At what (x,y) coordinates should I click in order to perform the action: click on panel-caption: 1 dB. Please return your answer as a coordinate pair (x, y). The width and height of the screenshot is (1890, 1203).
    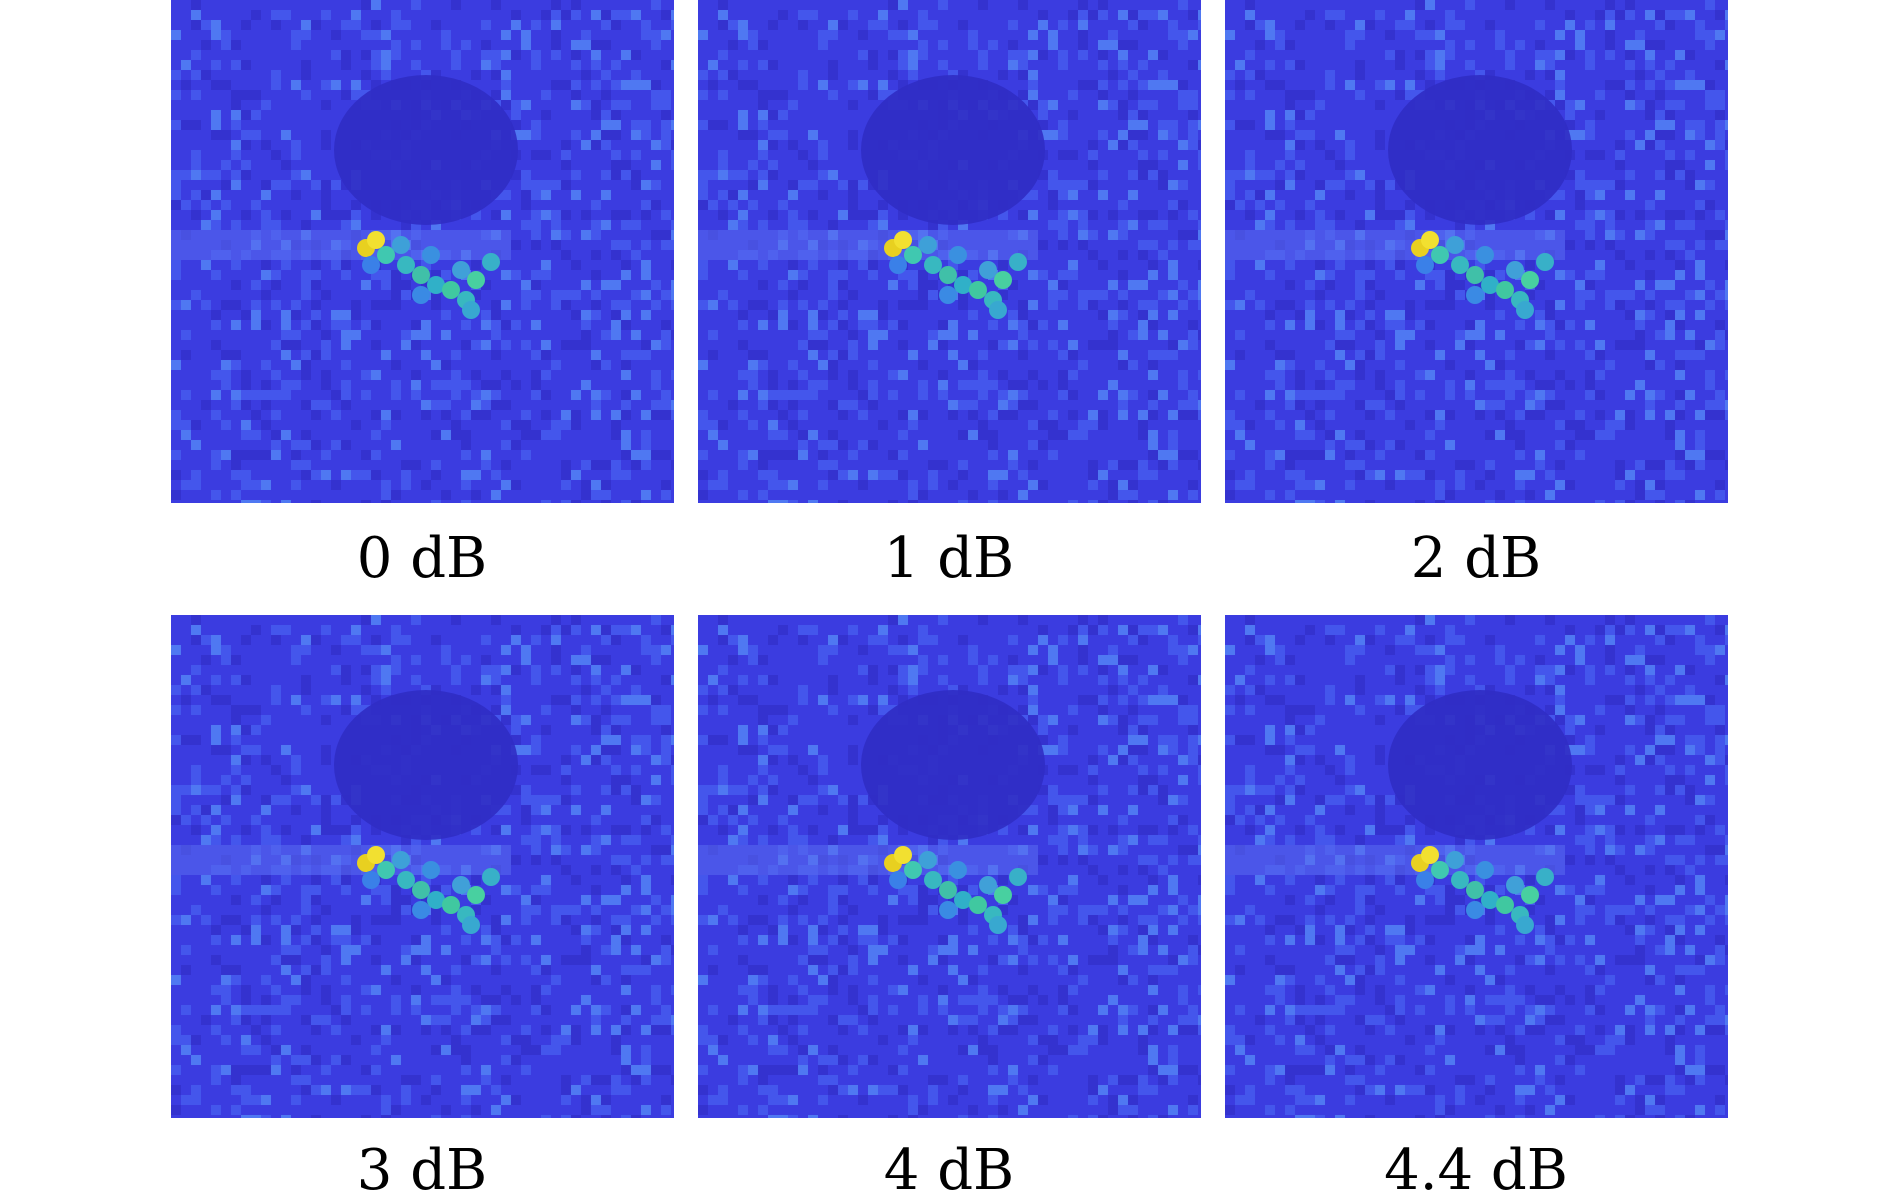
    Looking at the image, I should click on (949, 558).